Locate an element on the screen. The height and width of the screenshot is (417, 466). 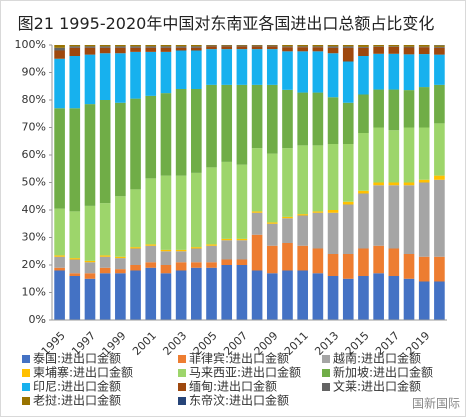
y-tick-label: 40% is located at coordinates (34, 209).